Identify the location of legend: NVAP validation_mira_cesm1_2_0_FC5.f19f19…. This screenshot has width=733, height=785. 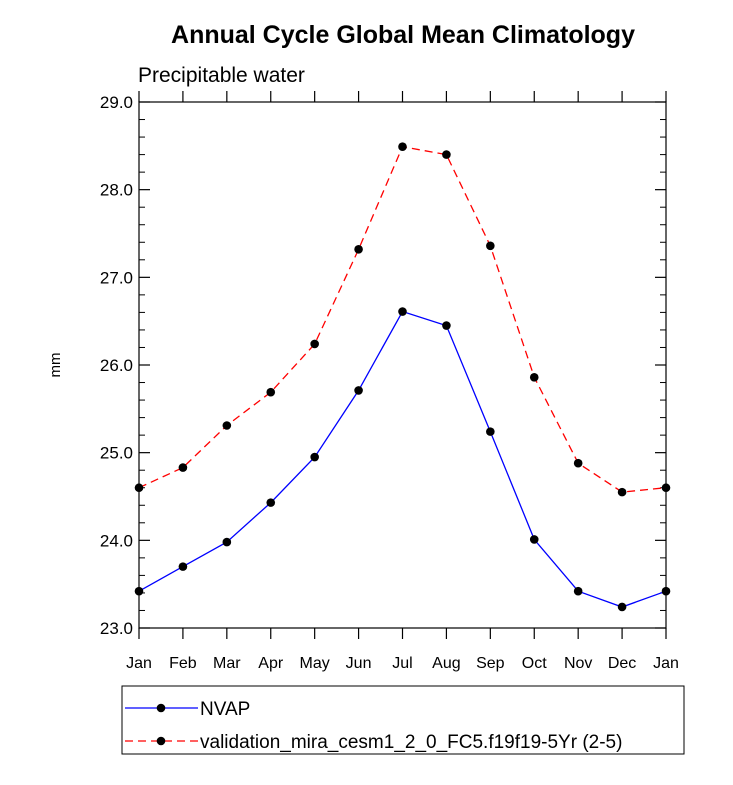
(403, 720).